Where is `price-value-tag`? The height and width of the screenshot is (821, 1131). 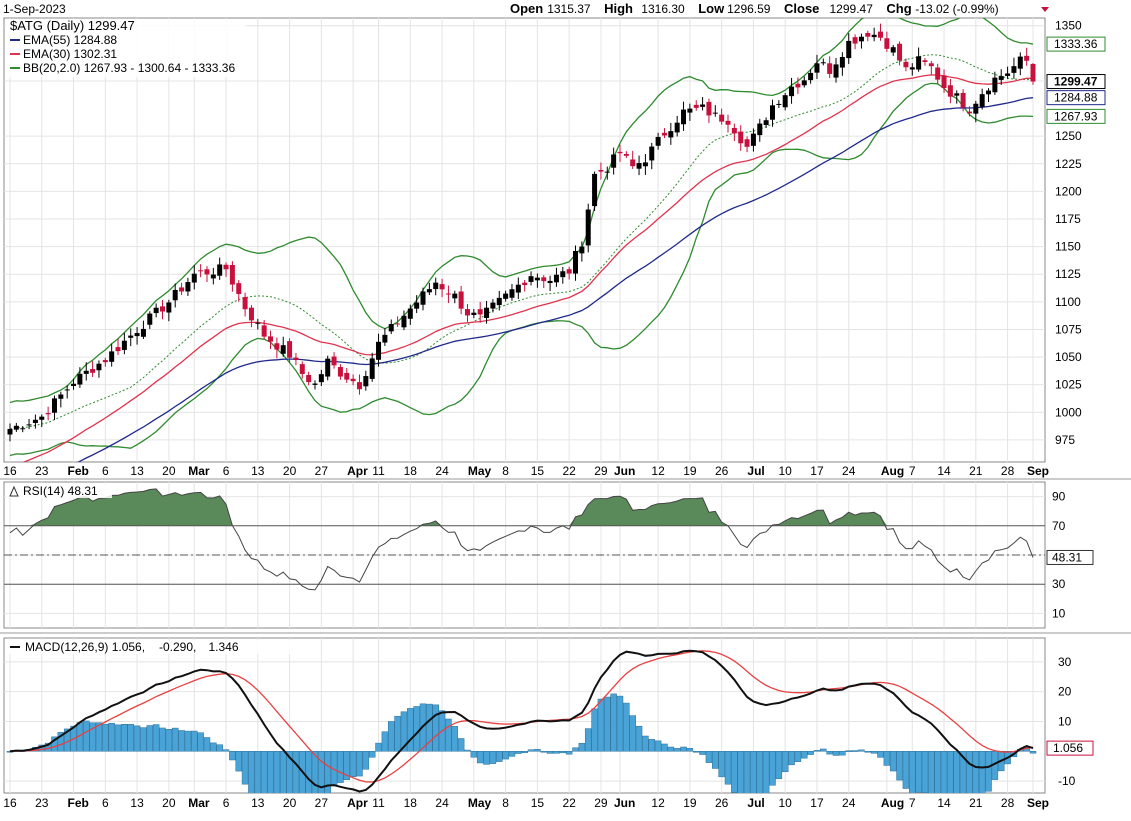 price-value-tag is located at coordinates (1076, 82).